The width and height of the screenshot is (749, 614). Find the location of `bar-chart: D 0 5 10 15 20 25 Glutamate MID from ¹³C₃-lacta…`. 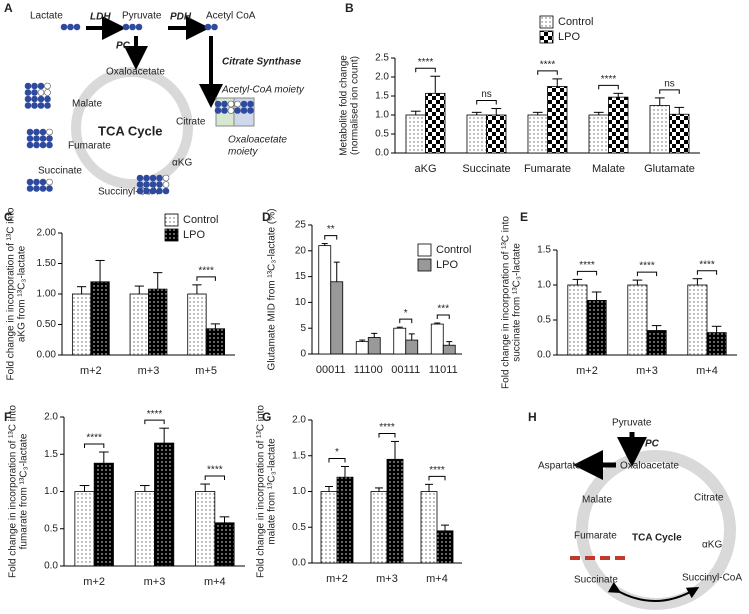

bar-chart: D 0 5 10 15 20 25 Glutamate MID from ¹³C₃-lacta… is located at coordinates (366, 292).